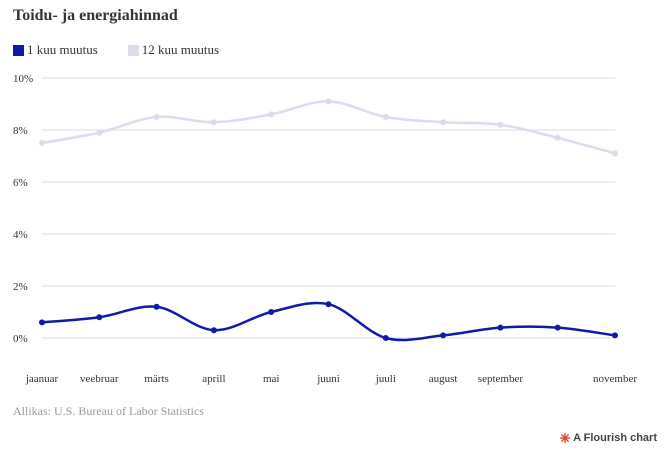 Image resolution: width=670 pixels, height=452 pixels. I want to click on x-tick-label: veebruar, so click(99, 379).